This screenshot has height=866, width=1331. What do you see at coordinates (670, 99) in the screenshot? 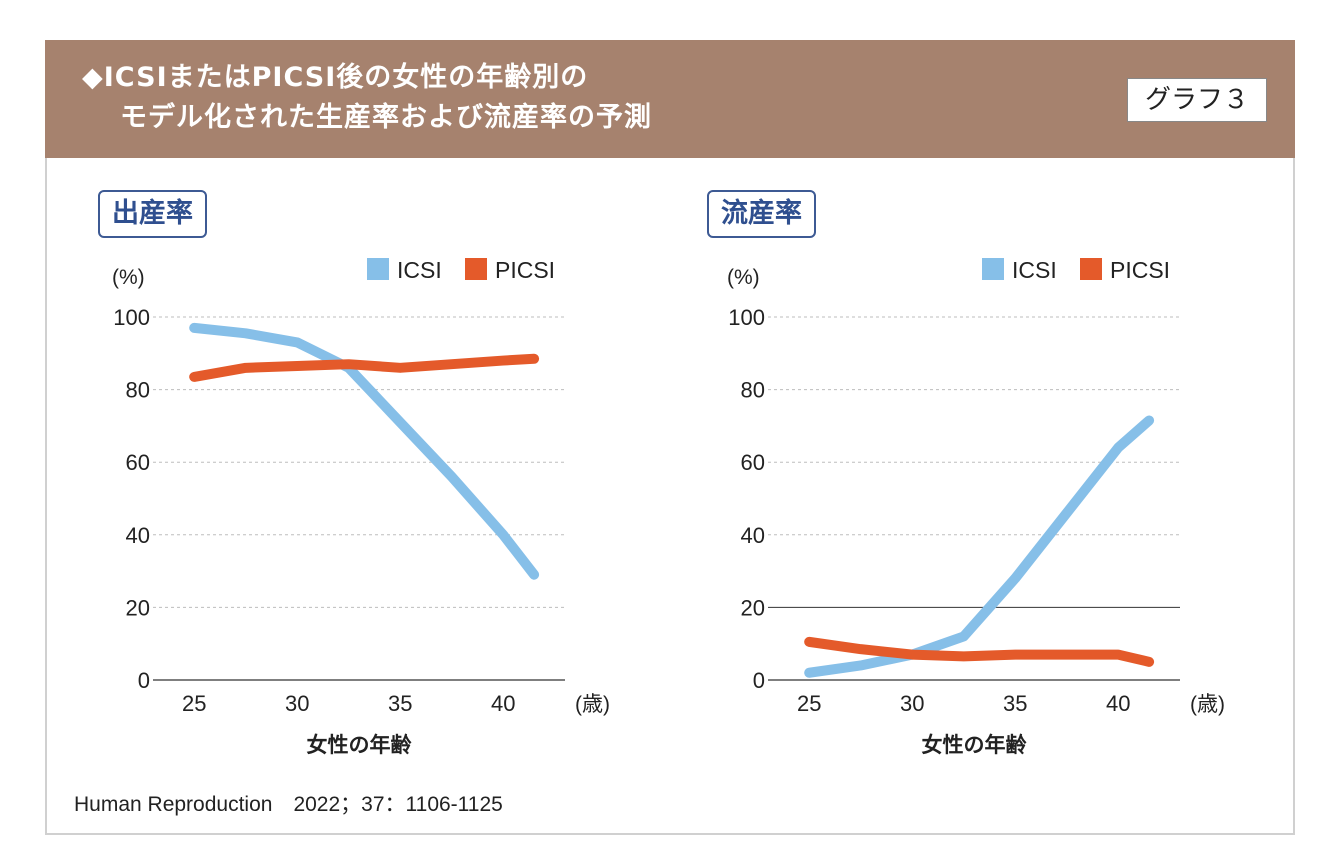
I see `title-banner` at bounding box center [670, 99].